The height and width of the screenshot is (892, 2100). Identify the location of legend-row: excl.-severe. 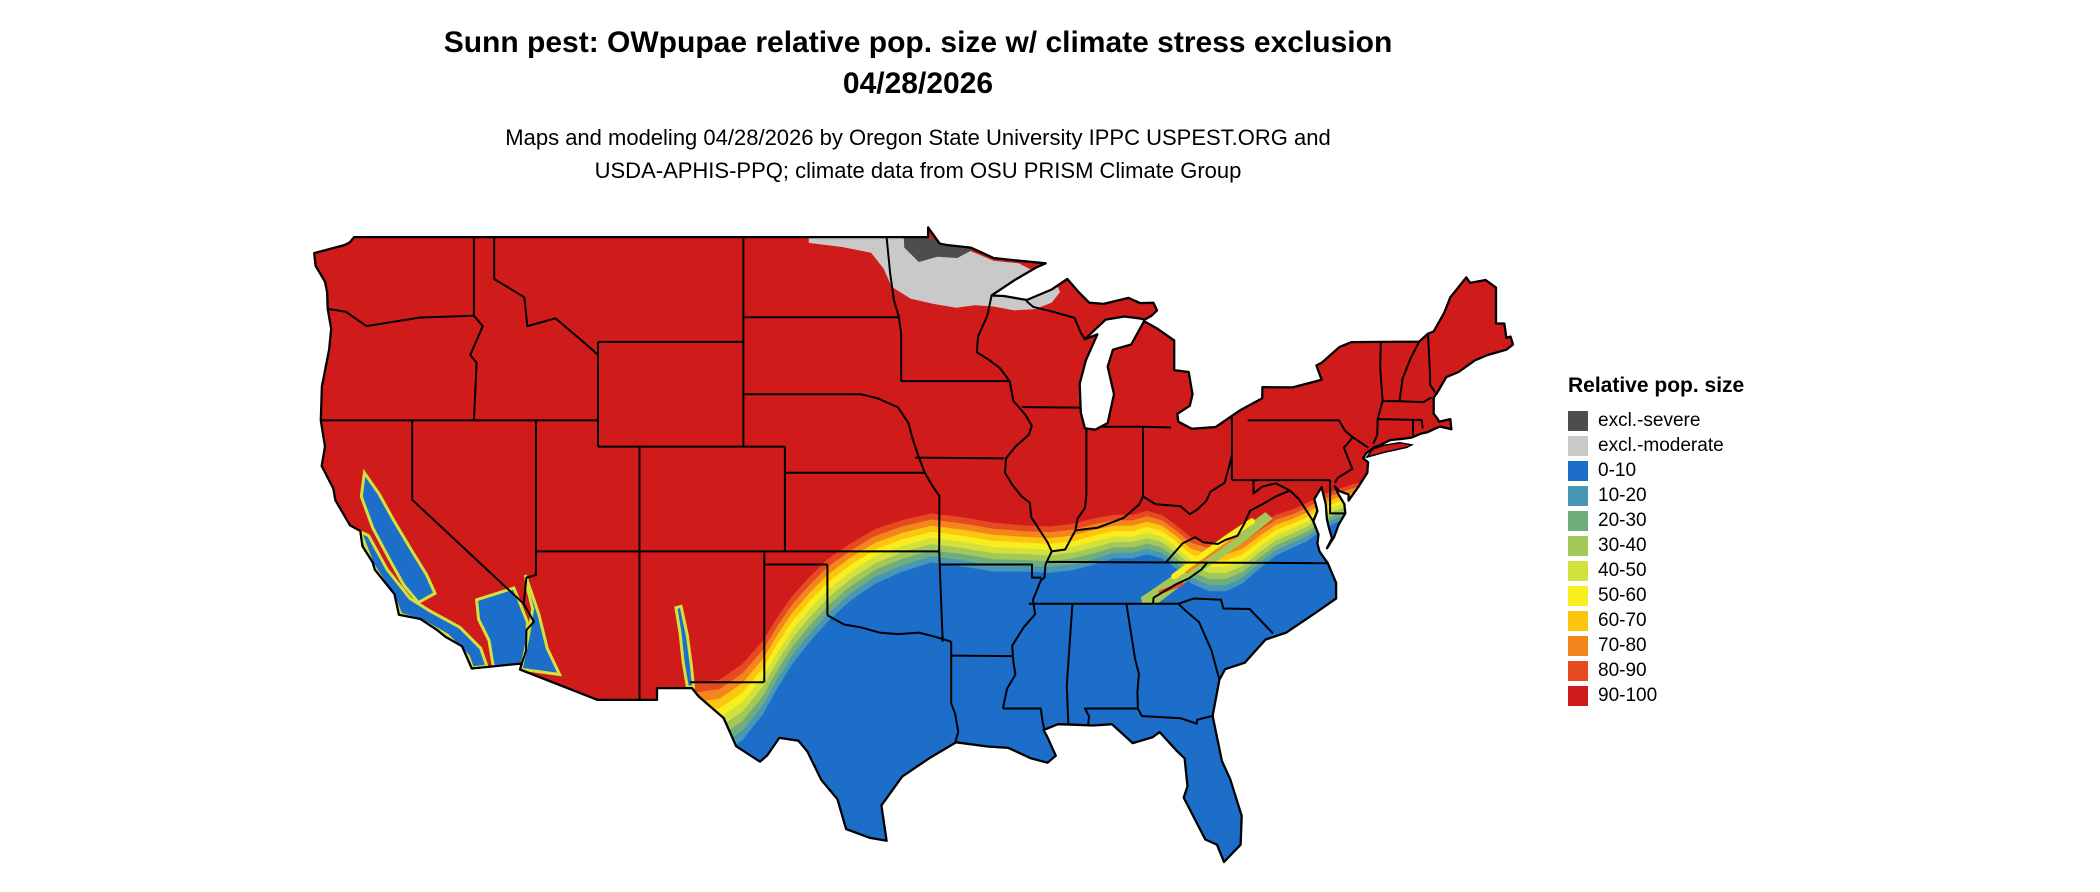
(1656, 420).